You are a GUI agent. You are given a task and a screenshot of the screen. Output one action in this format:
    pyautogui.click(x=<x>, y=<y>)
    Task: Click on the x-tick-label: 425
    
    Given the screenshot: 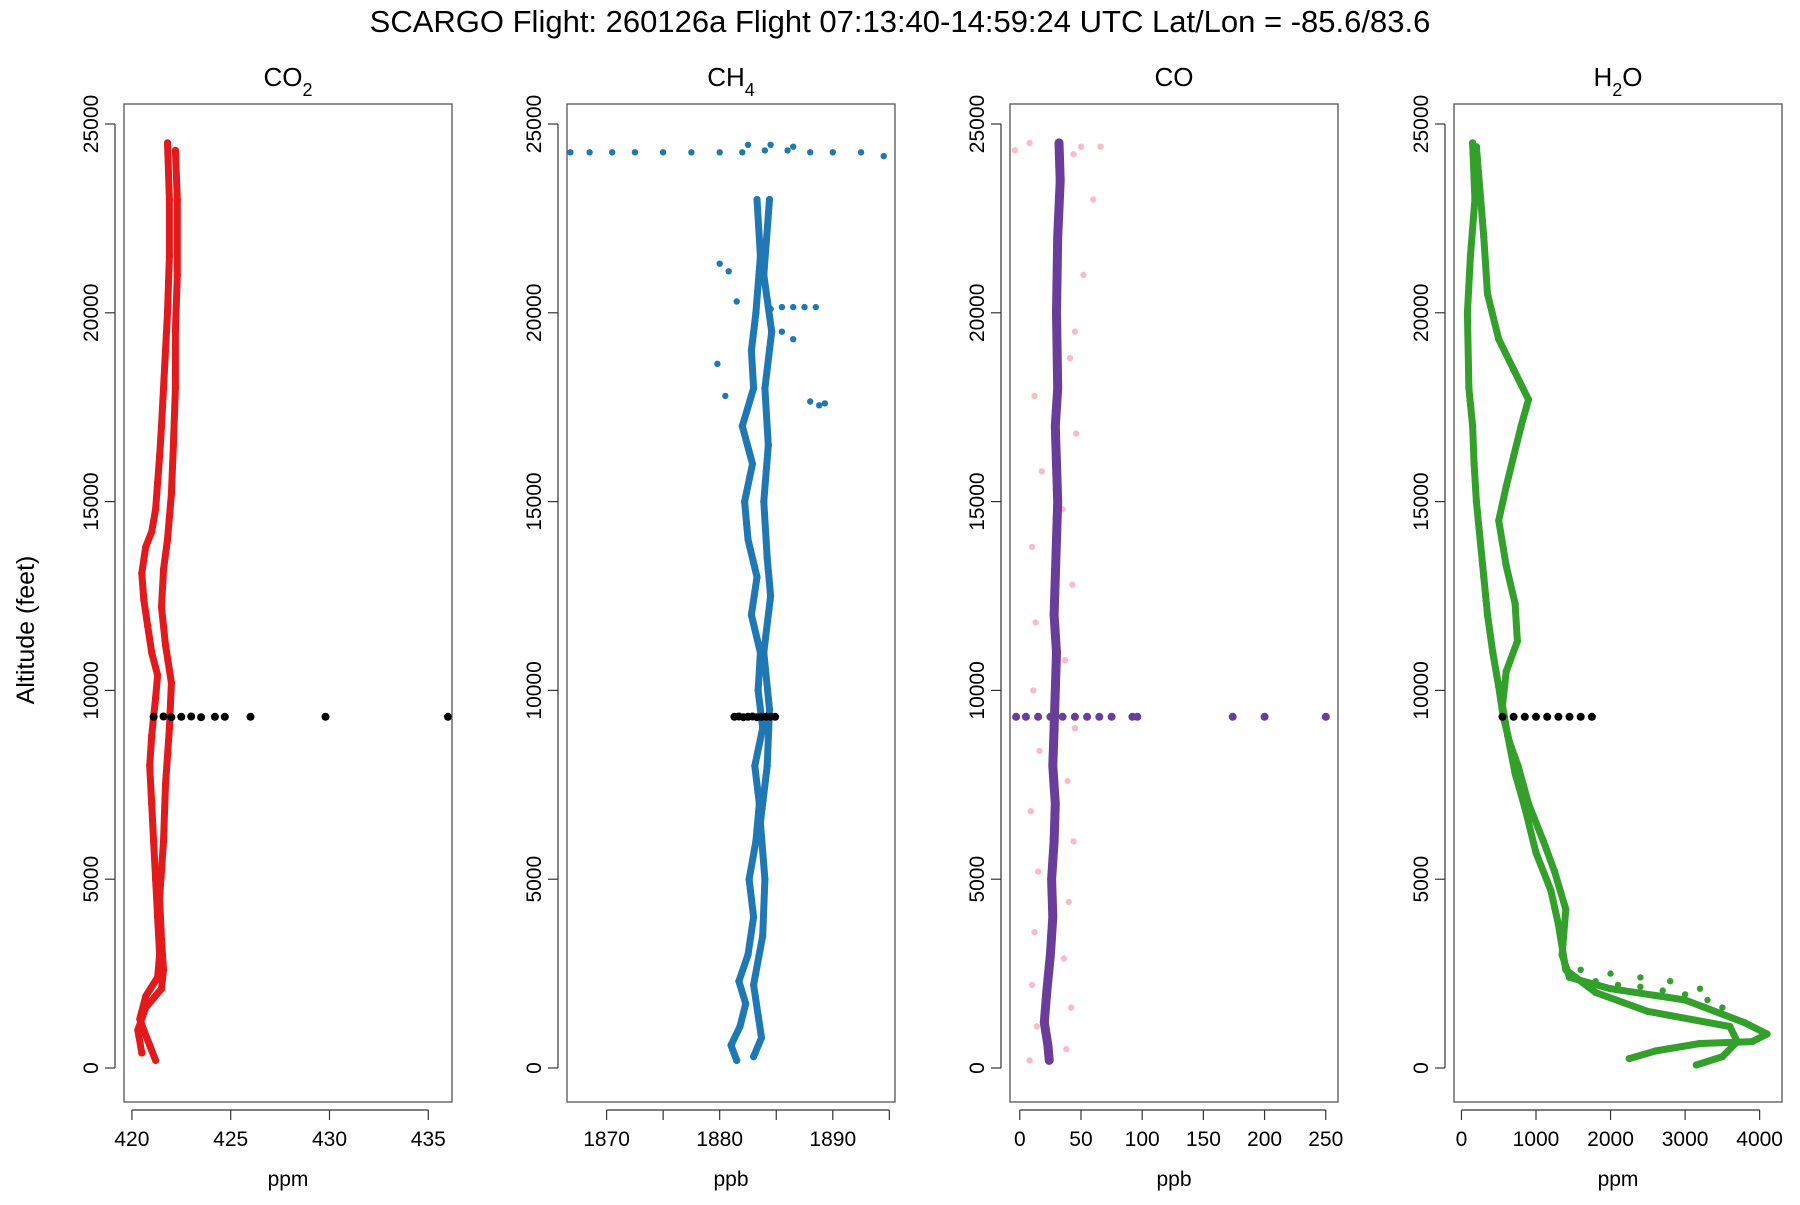 What is the action you would take?
    pyautogui.click(x=230, y=1139)
    